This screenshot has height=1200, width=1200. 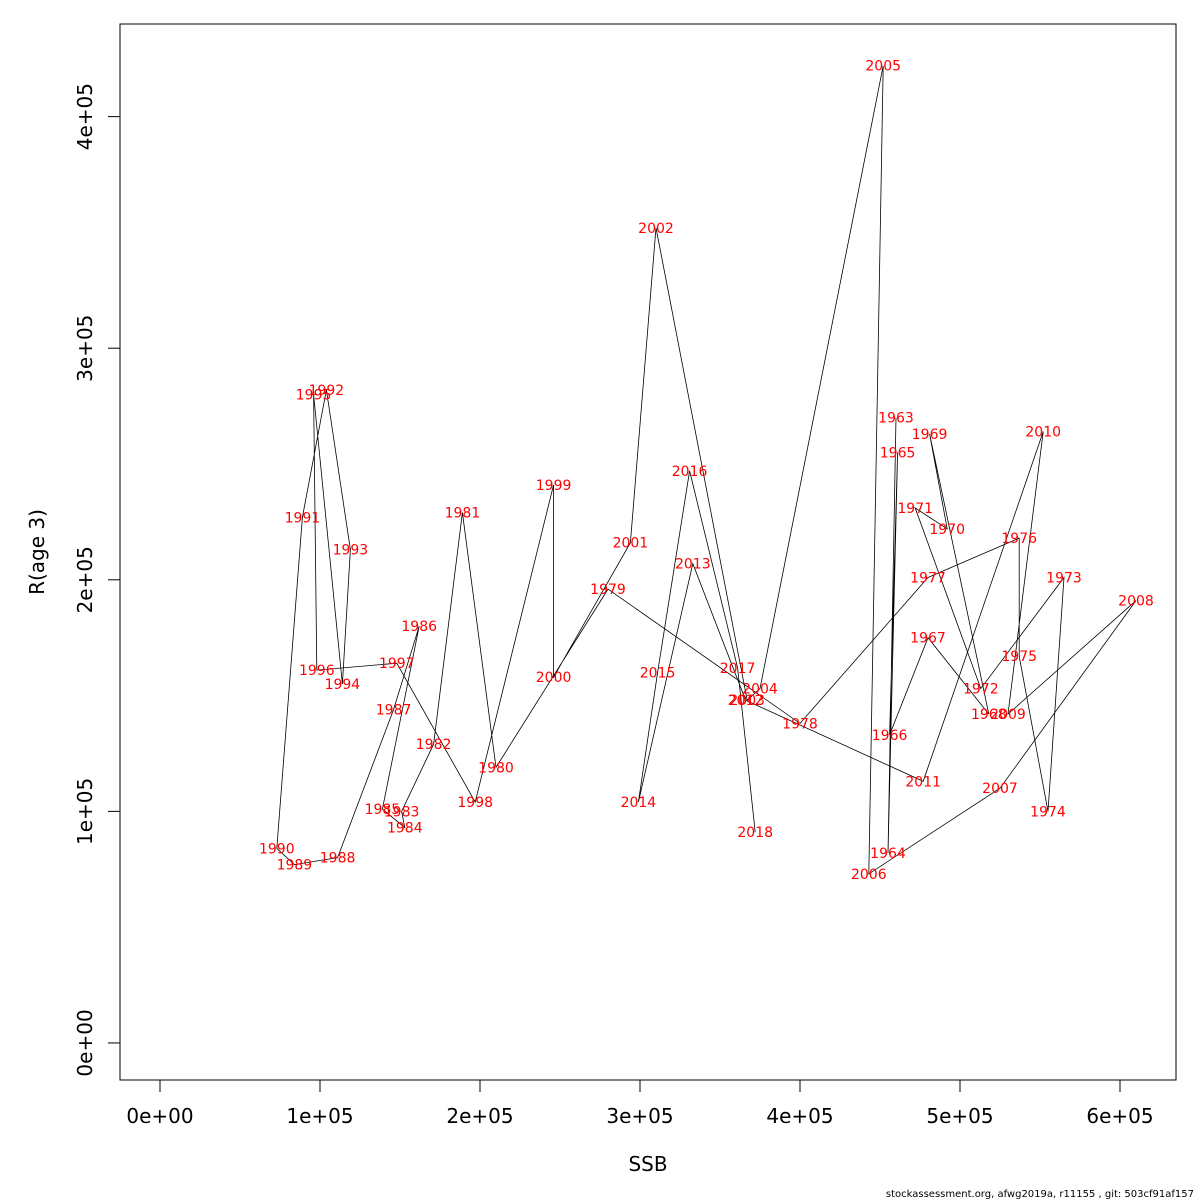 What do you see at coordinates (760, 690) in the screenshot?
I see `year-label-2004: 2004` at bounding box center [760, 690].